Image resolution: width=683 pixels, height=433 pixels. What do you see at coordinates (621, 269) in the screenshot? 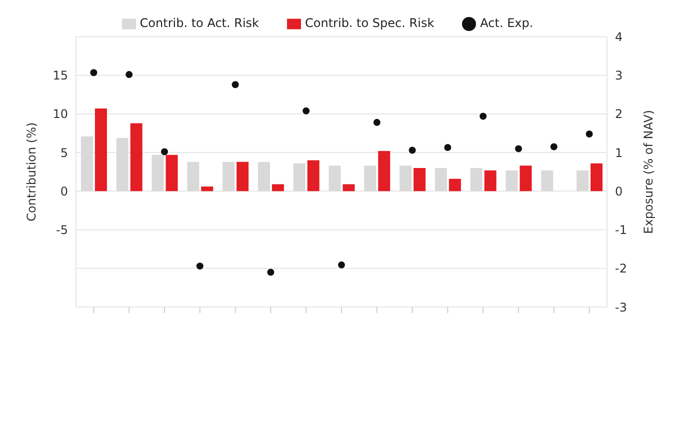
I see `y2-tick-label: -2` at bounding box center [621, 269].